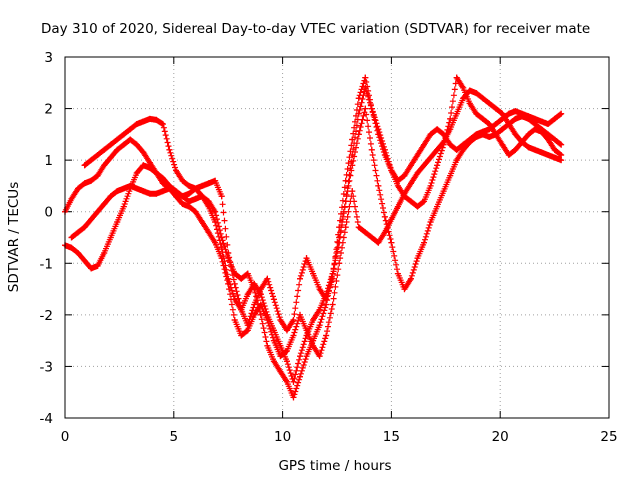 This screenshot has width=640, height=480. What do you see at coordinates (46, 316) in the screenshot?
I see `y-tick-label: -2` at bounding box center [46, 316].